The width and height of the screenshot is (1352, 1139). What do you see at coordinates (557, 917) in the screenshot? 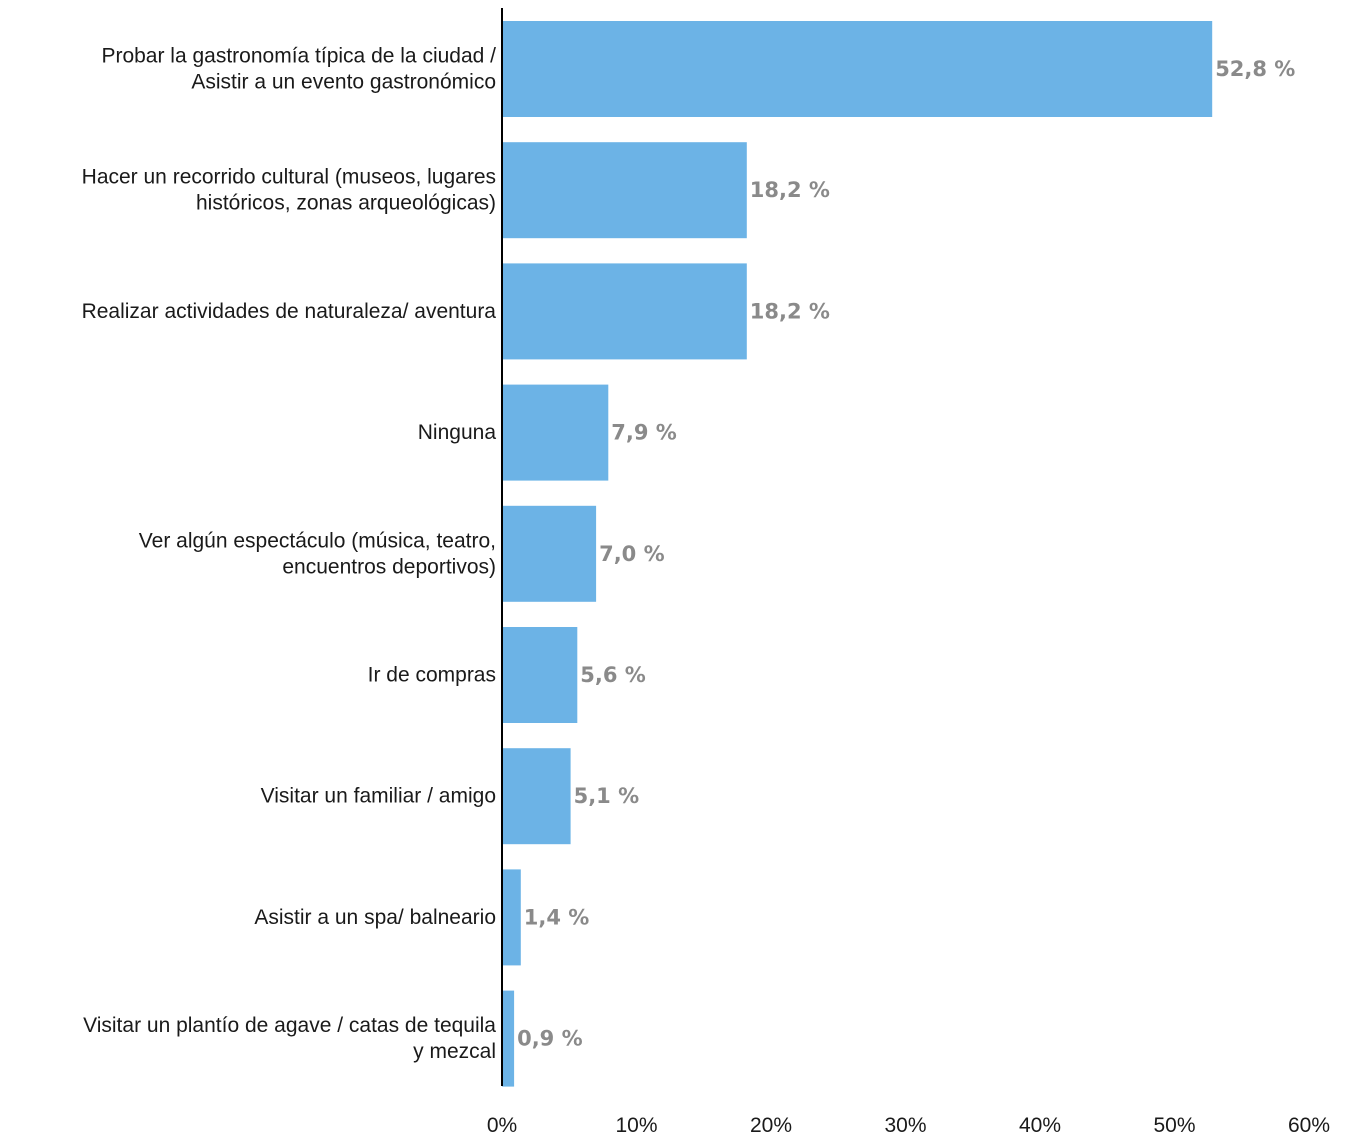
I see `value-label-8: 1,4 %` at bounding box center [557, 917].